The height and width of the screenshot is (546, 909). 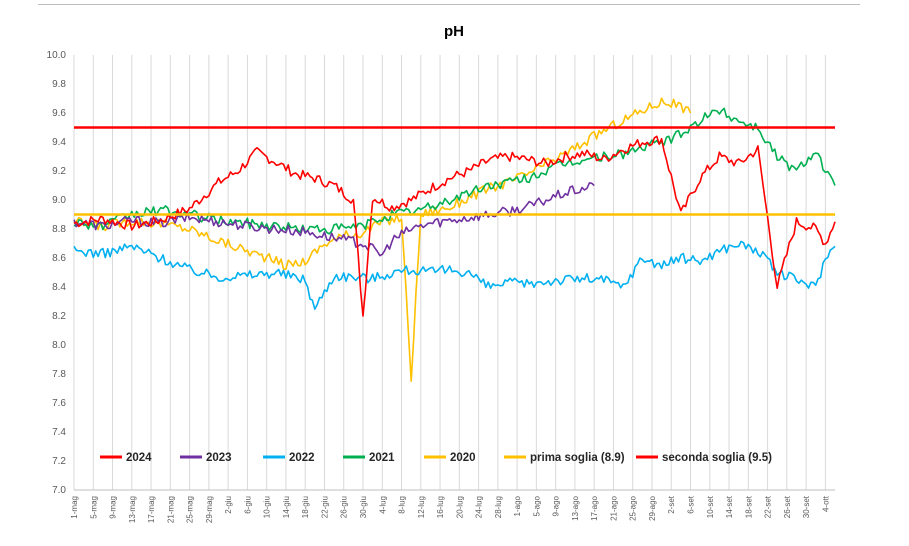 I want to click on x-tick-label: 21-mag, so click(x=170, y=509).